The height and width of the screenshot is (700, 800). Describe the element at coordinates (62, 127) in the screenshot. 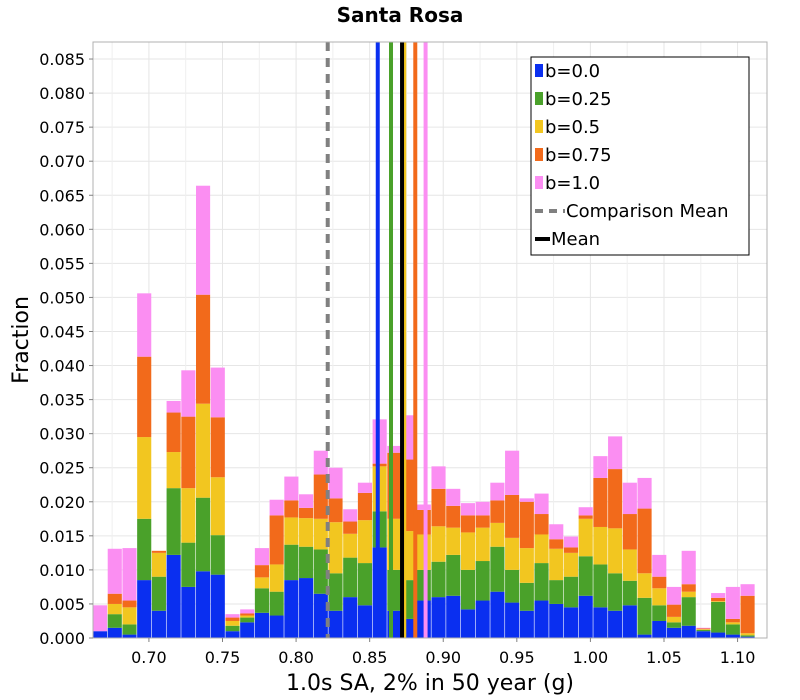

I see `y-tick-label: 0.075` at that location.